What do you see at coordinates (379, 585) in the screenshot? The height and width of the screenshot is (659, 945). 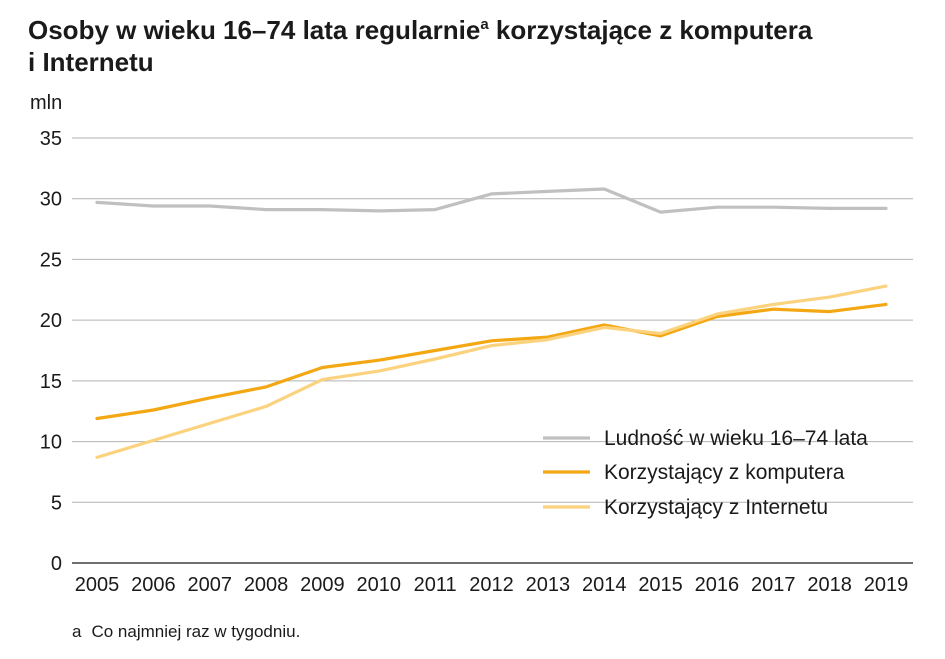 I see `x-tick-label: 2010` at bounding box center [379, 585].